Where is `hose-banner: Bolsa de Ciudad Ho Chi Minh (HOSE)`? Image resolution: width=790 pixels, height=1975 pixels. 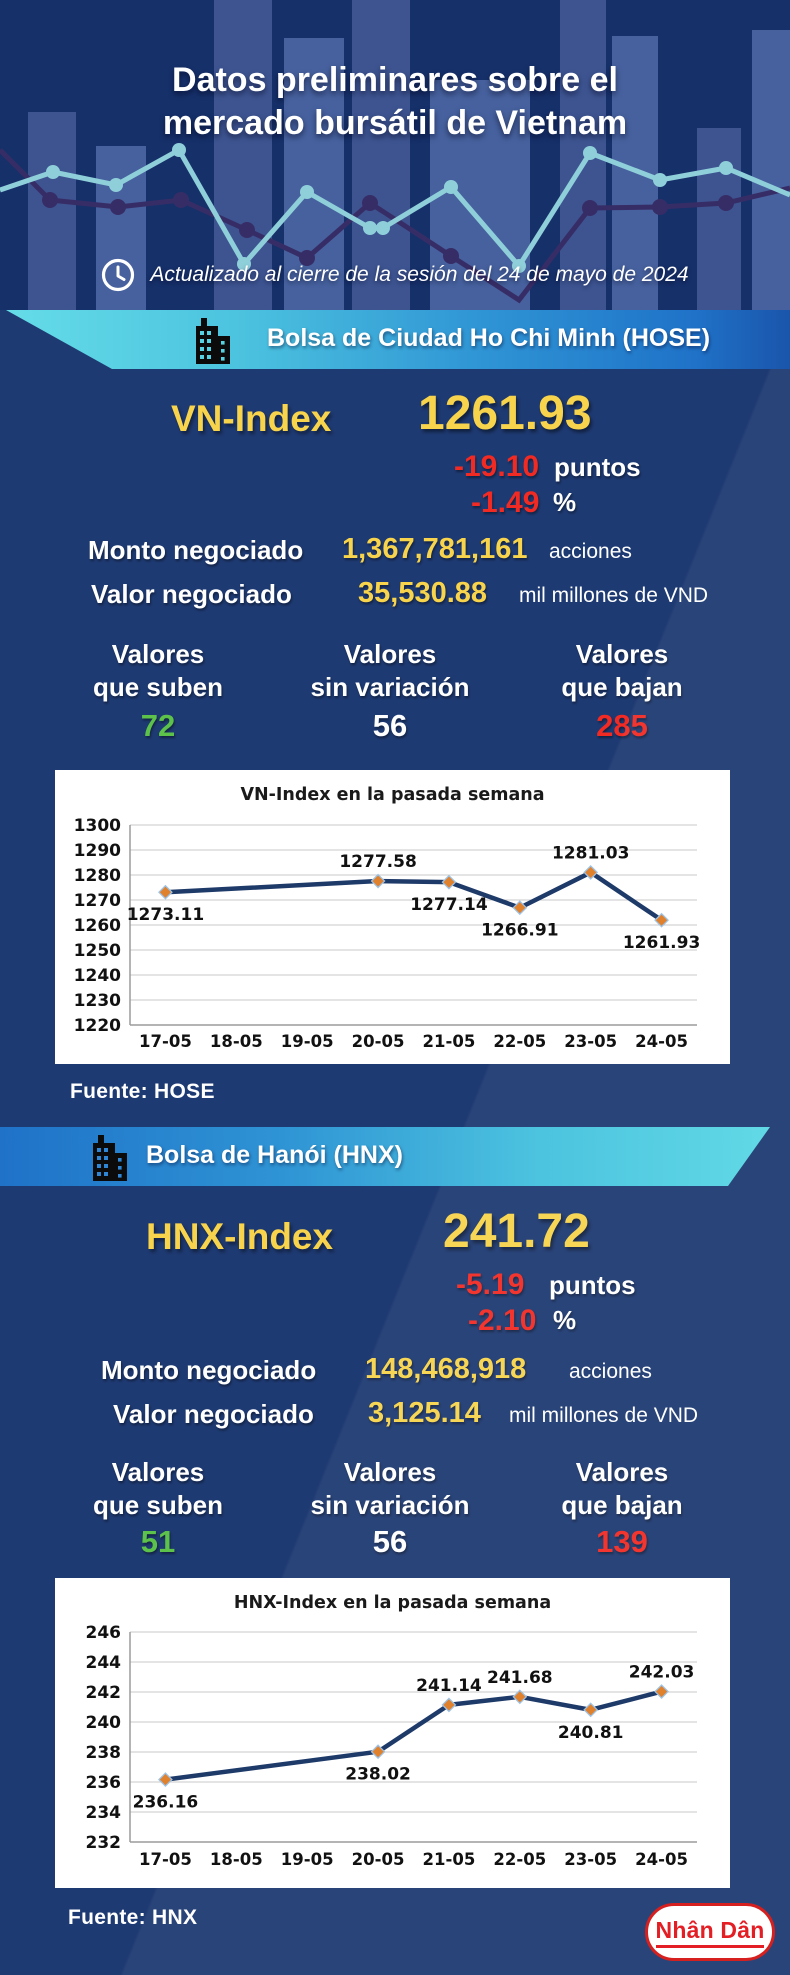
hose-banner: Bolsa de Ciudad Ho Chi Minh (HOSE) is located at coordinates (398, 339).